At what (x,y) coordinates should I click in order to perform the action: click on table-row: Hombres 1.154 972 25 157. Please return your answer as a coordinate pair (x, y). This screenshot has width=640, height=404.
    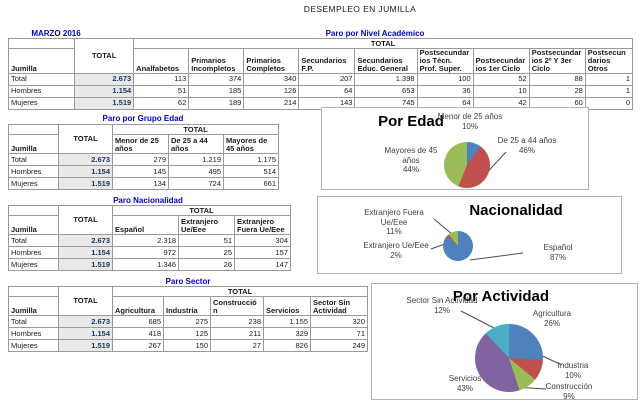
    Looking at the image, I should click on (150, 252).